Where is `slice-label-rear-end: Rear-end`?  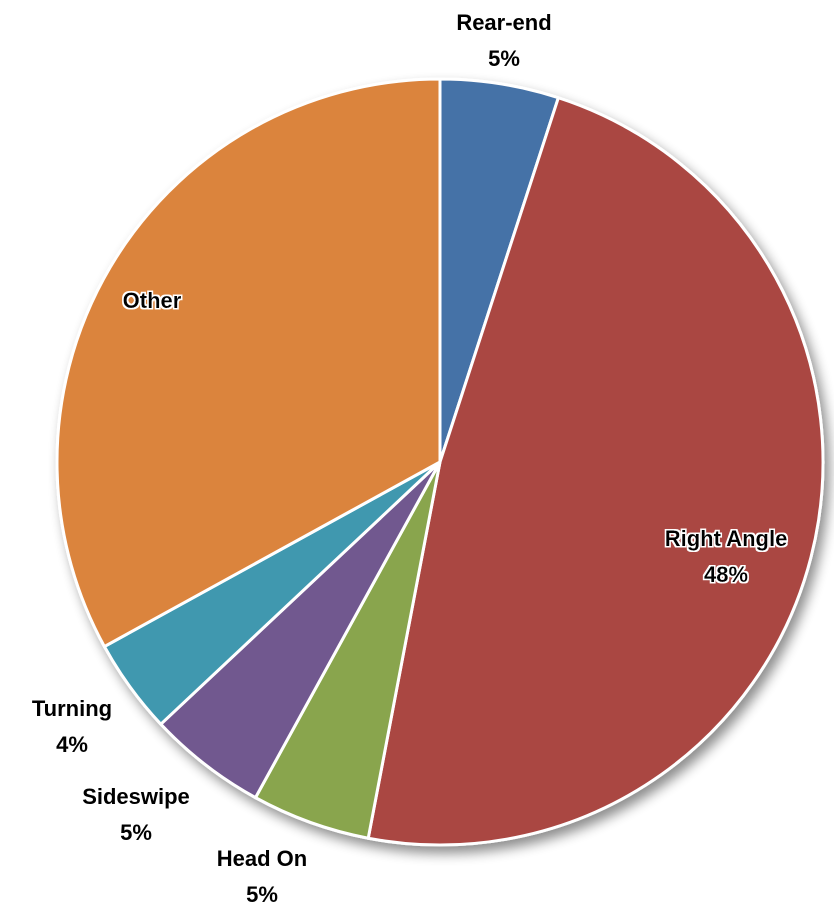 slice-label-rear-end: Rear-end is located at coordinates (503, 22).